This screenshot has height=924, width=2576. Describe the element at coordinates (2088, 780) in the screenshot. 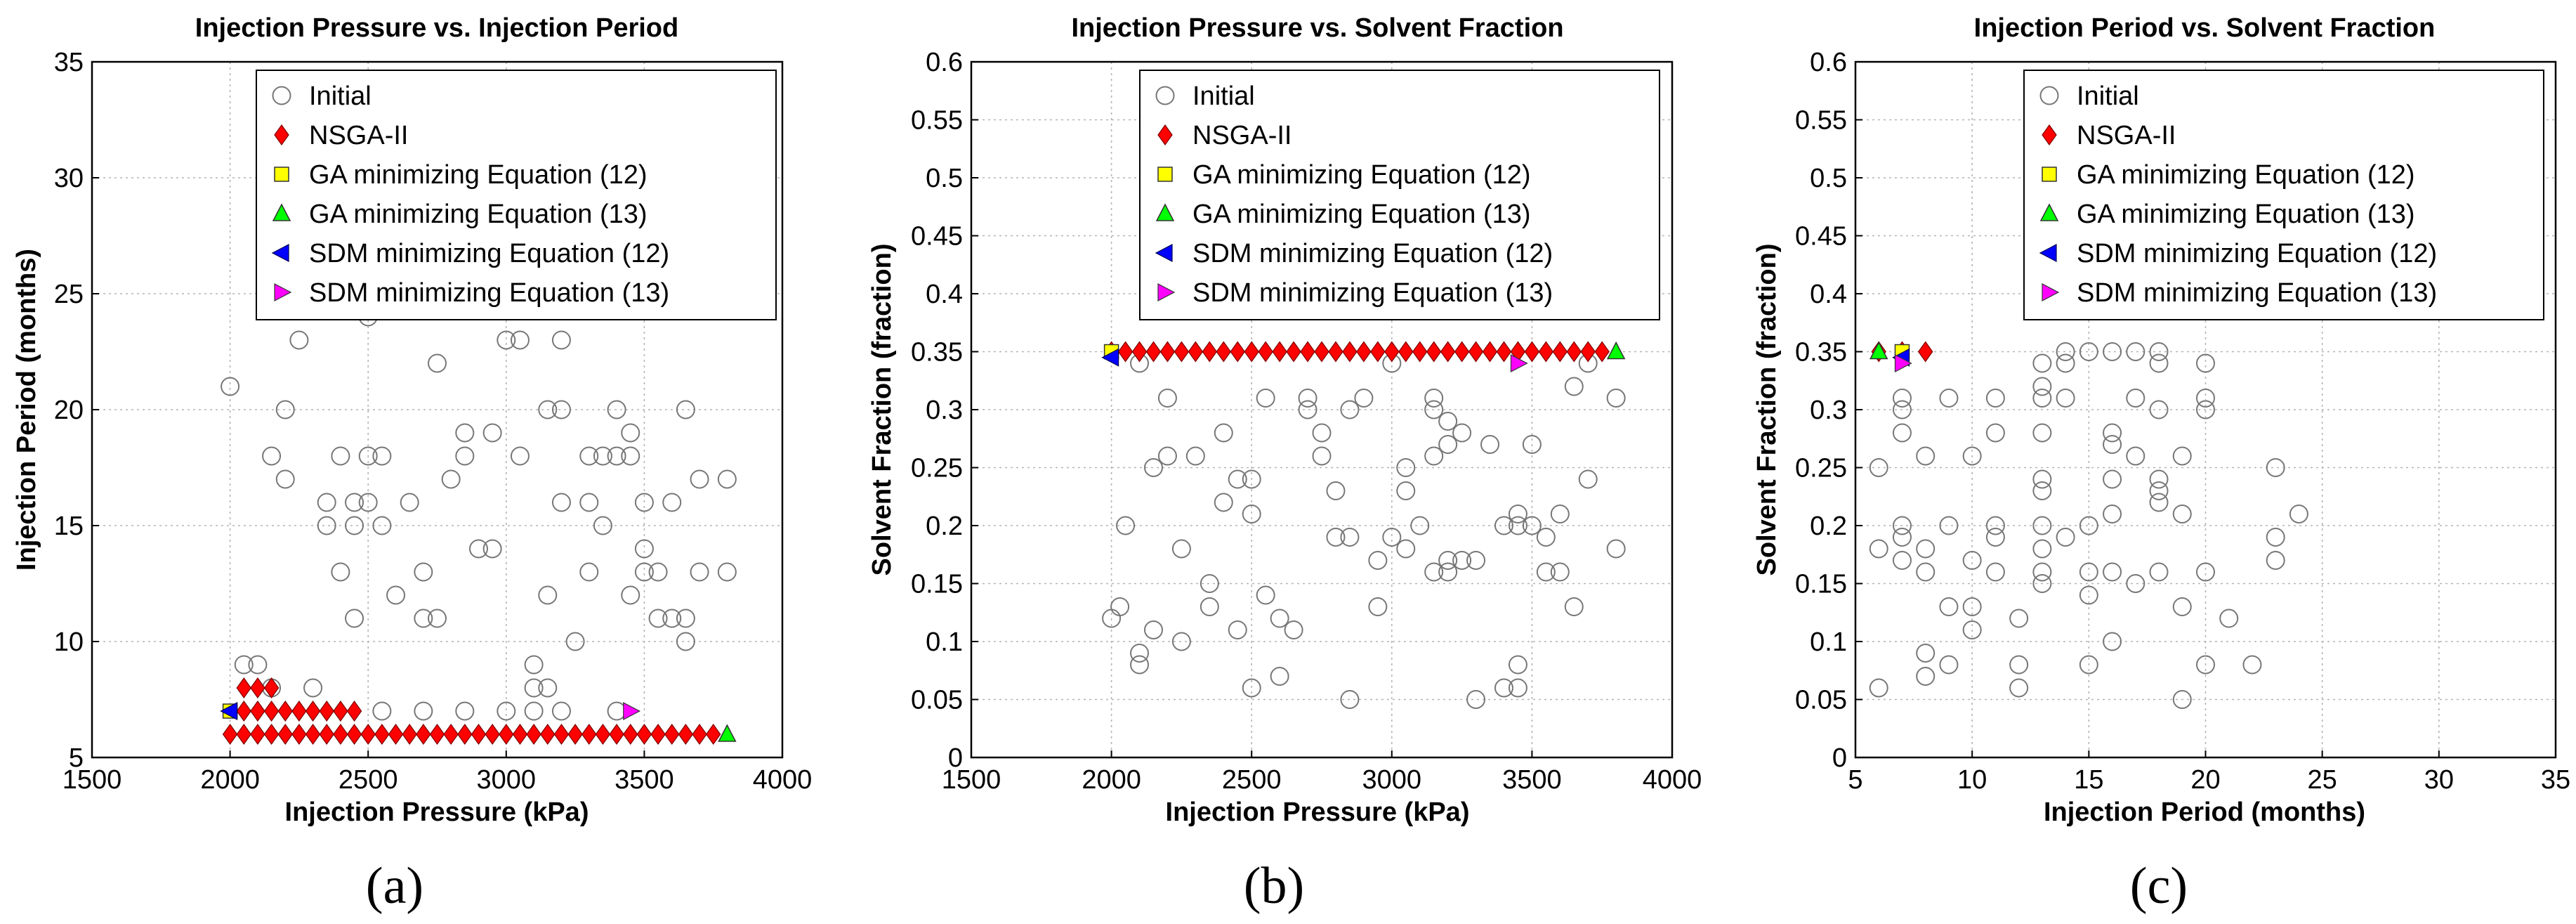

I see `panel-c-xtick-label: 15` at that location.